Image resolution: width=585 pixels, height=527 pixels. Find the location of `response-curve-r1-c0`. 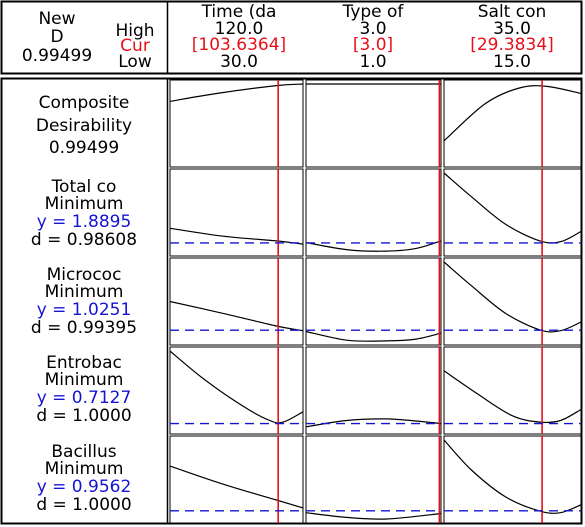

response-curve-r1-c0 is located at coordinates (236, 236).